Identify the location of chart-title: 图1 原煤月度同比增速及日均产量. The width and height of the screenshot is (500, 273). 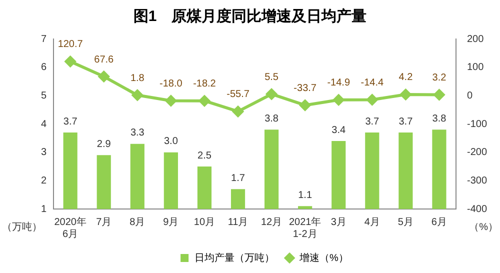
(250, 17).